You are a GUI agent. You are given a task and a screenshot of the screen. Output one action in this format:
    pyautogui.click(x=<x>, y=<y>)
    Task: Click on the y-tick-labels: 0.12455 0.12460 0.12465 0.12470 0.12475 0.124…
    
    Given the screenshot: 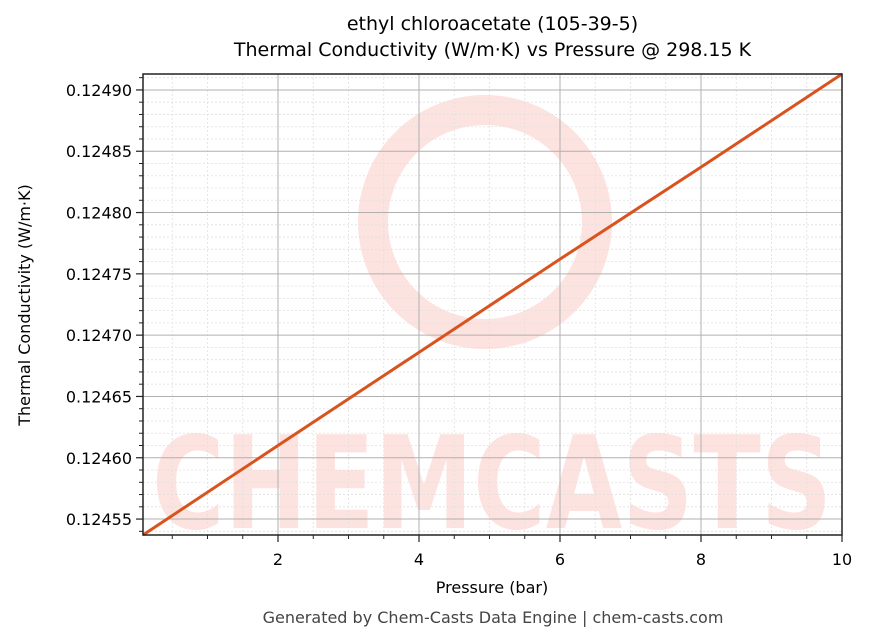 What is the action you would take?
    pyautogui.click(x=99, y=305)
    